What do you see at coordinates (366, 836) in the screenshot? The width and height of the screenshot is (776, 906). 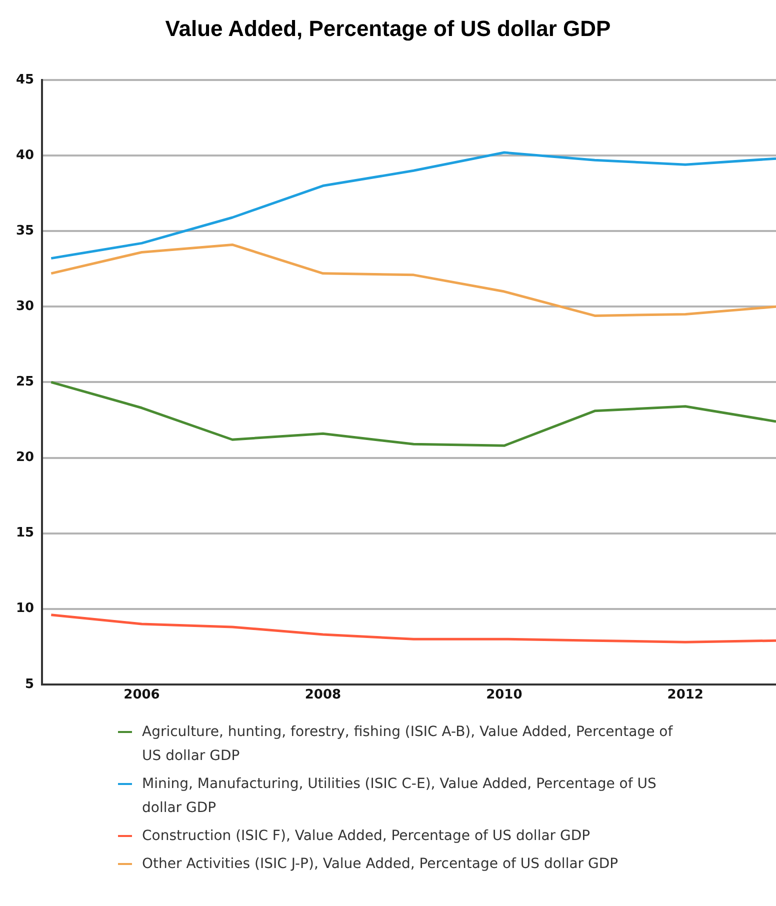 I see `legend-label: Construction (ISIC F), Value Added, Percentage of US dollar GDP` at bounding box center [366, 836].